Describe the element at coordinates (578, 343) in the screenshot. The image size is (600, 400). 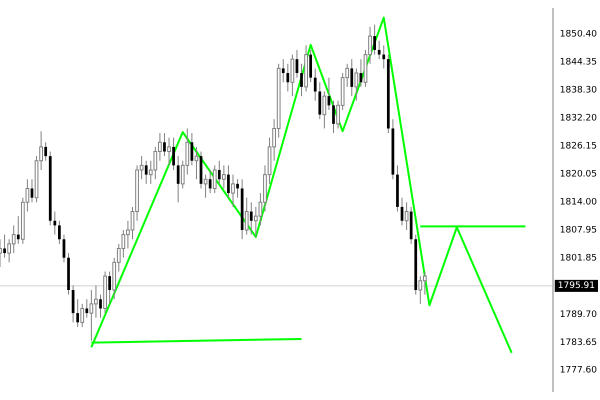
I see `y-tick-label: 1783.65` at that location.